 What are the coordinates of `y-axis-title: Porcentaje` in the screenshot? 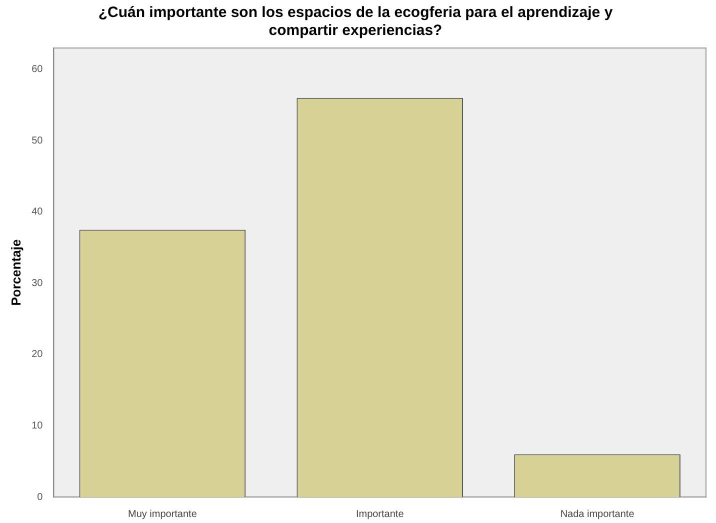 It's located at (16, 272).